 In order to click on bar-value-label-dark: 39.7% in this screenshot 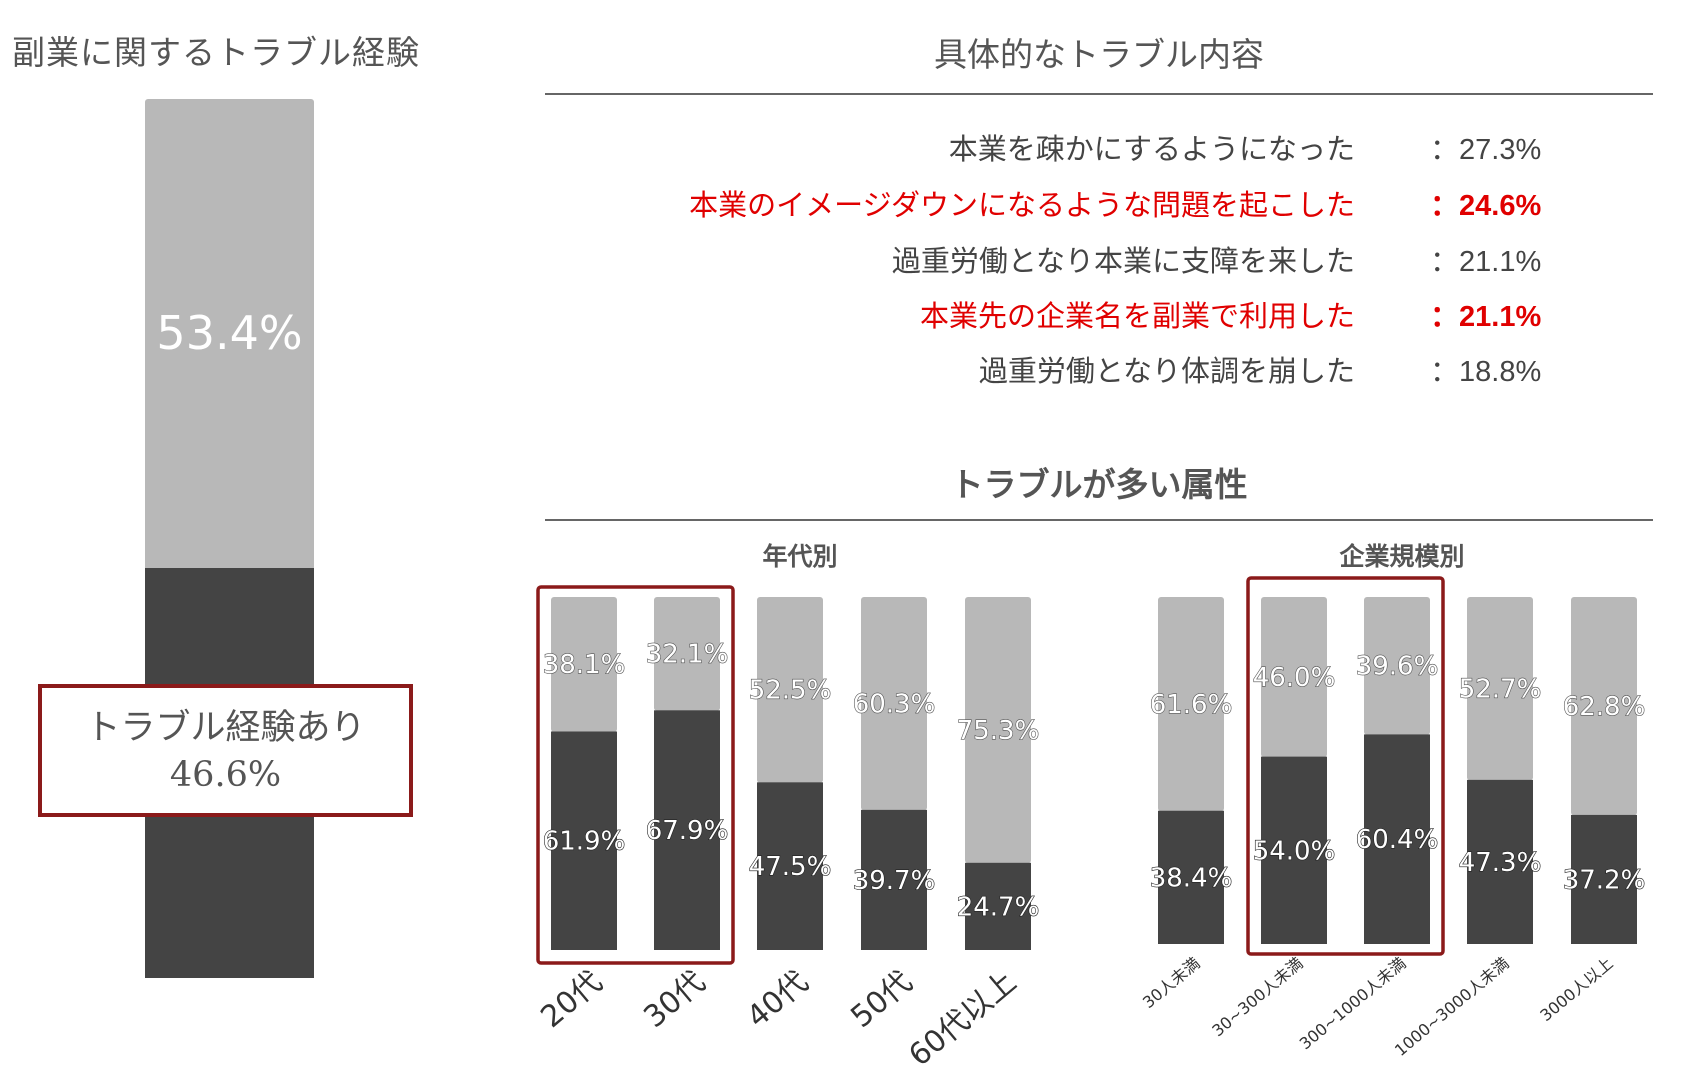, I will do `click(894, 881)`.